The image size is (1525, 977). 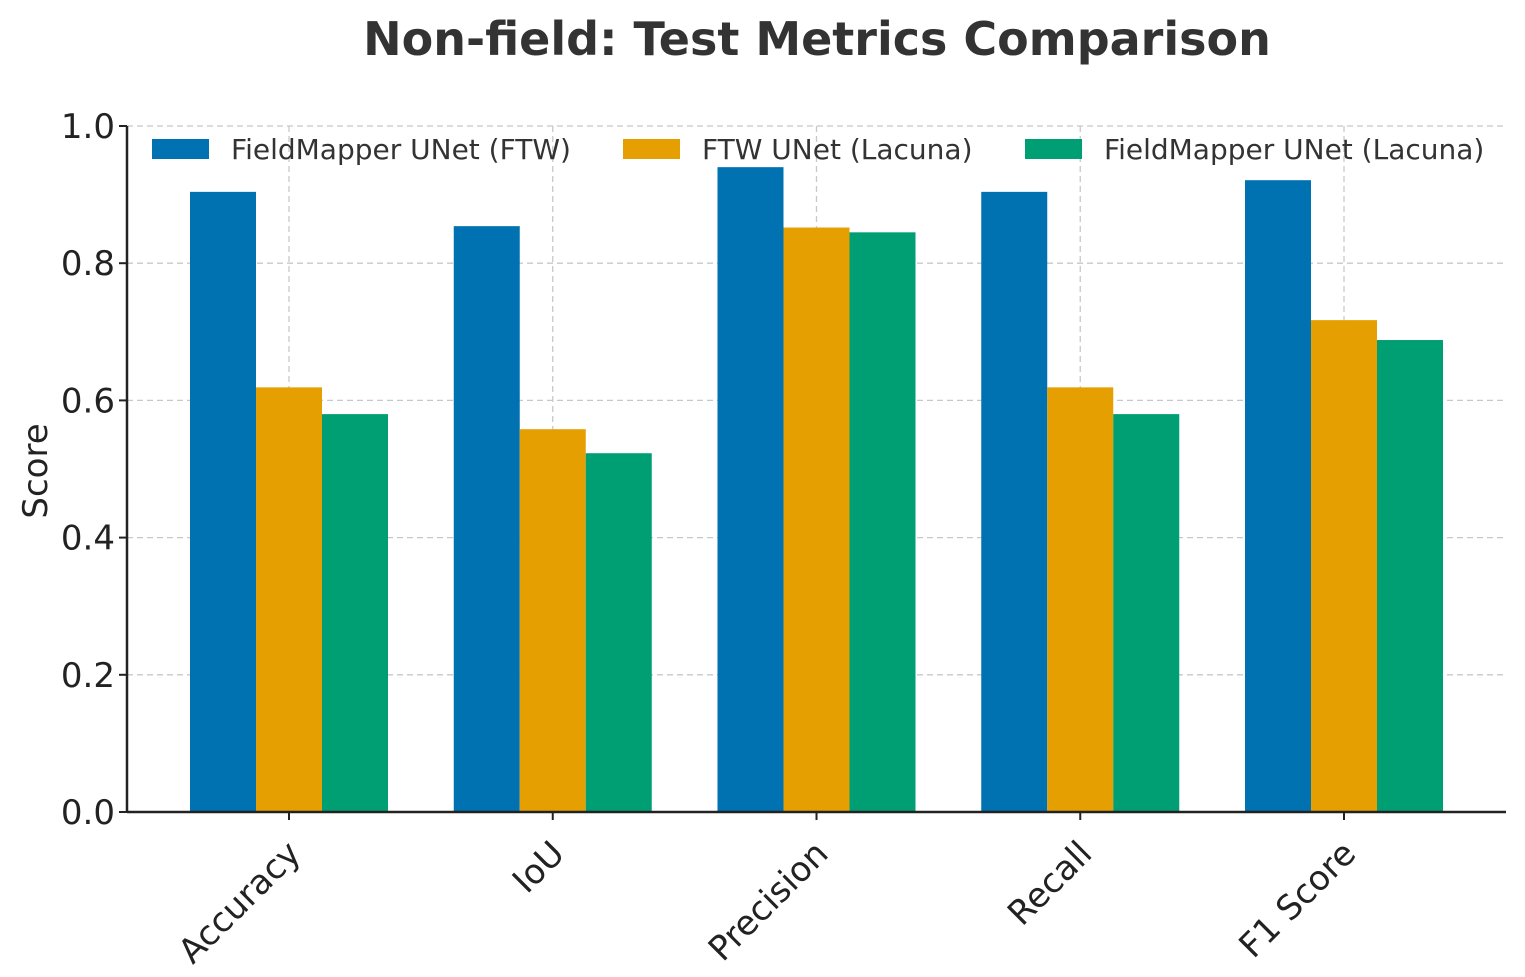 I want to click on bar-2-accuracy, so click(x=289, y=599).